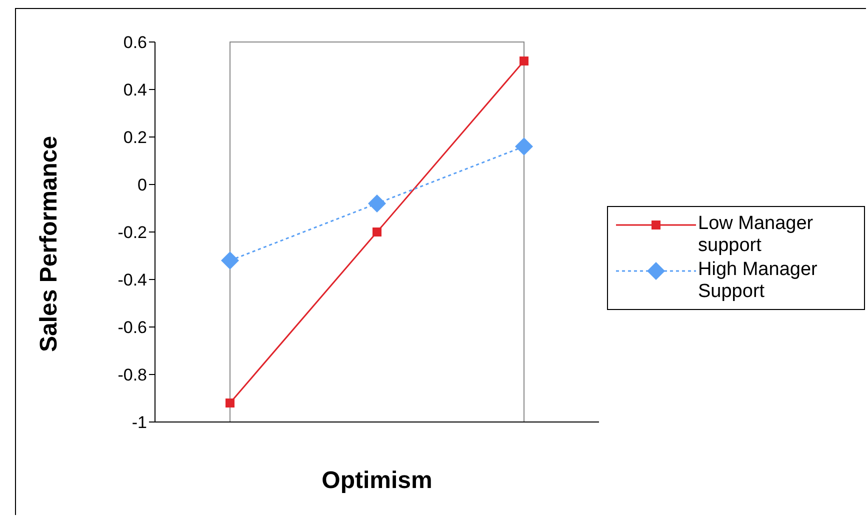  What do you see at coordinates (132, 280) in the screenshot?
I see `y-tick-label: -0.4` at bounding box center [132, 280].